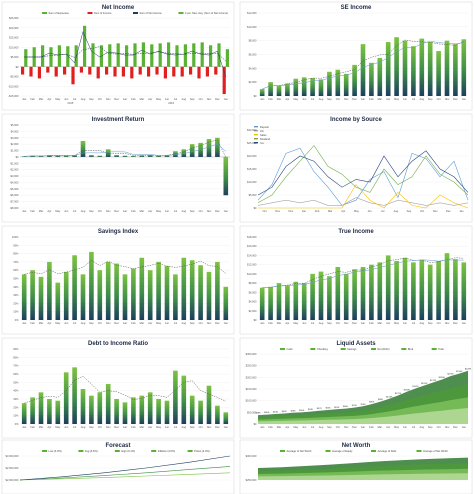 This screenshot has height=494, width=474. I want to click on legend-label: Inflation (3.0%), so click(167, 451).